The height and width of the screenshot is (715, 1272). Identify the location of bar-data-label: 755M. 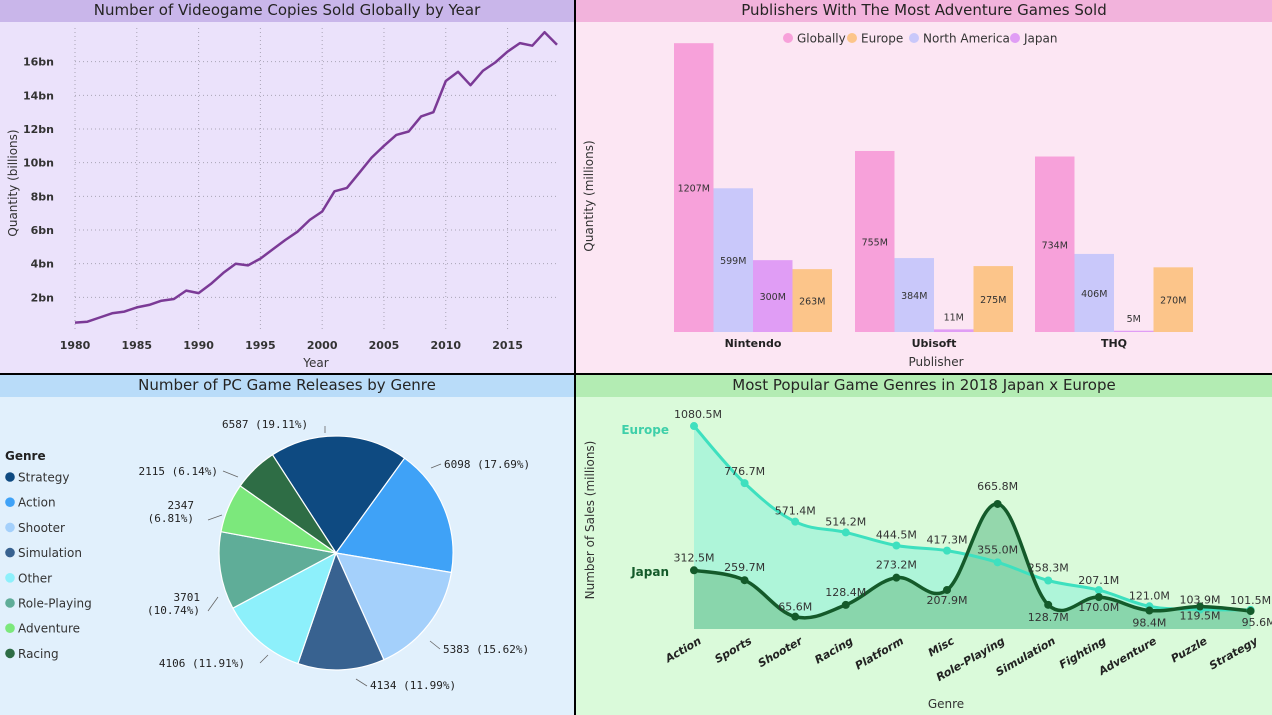
(875, 242).